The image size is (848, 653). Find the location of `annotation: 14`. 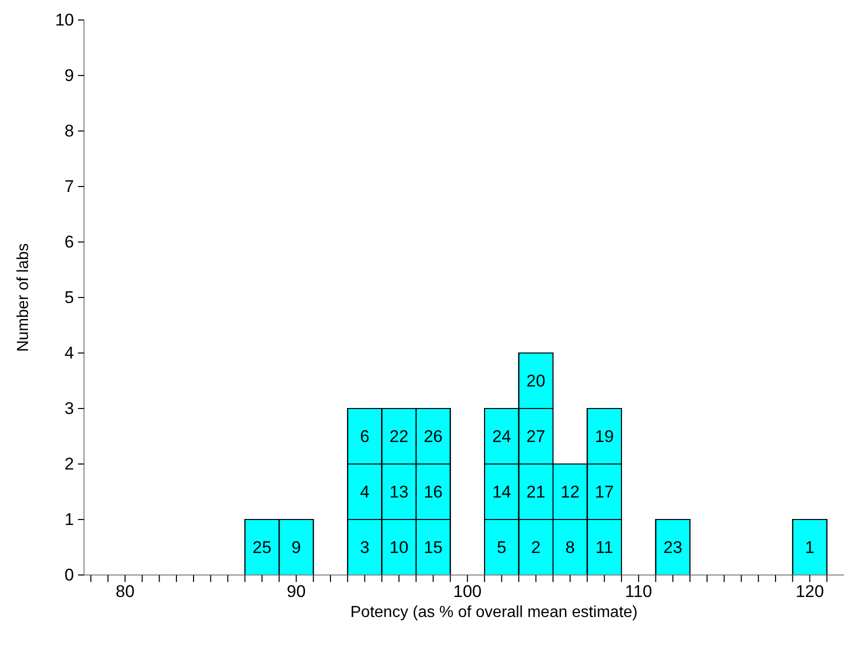

annotation: 14 is located at coordinates (502, 492).